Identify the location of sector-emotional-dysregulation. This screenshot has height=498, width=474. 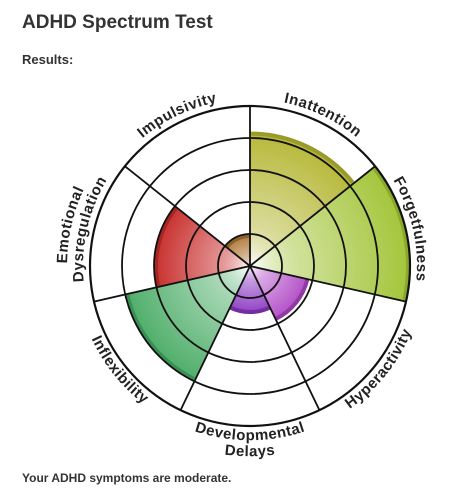
(202, 247).